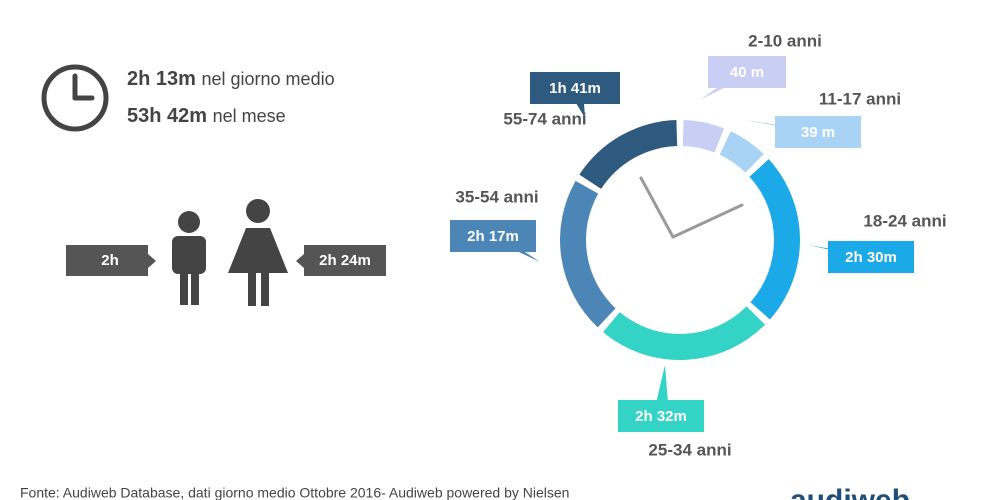  What do you see at coordinates (689, 449) in the screenshot?
I see `category-label: 25-34 anni` at bounding box center [689, 449].